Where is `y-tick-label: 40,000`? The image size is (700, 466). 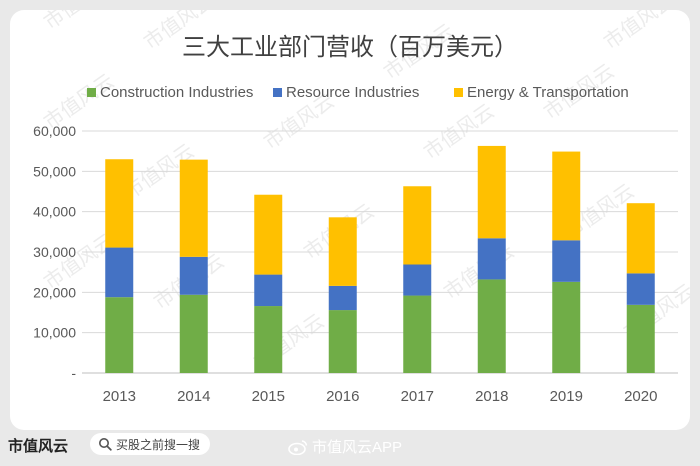
y-tick-label: 40,000 is located at coordinates (54, 212).